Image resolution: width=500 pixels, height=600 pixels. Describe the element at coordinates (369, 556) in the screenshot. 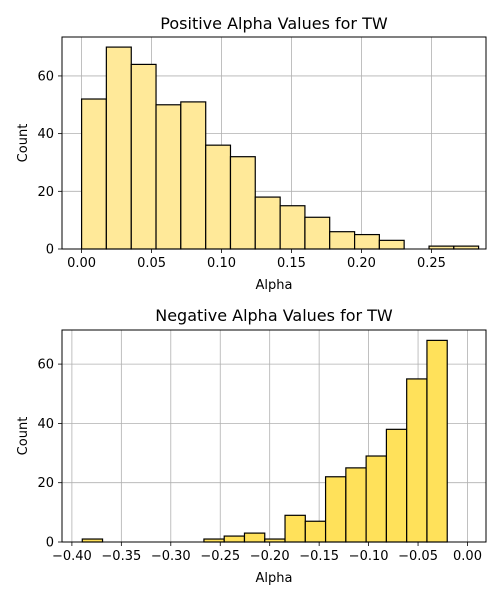

I see `x-tick-label: −0.10` at that location.